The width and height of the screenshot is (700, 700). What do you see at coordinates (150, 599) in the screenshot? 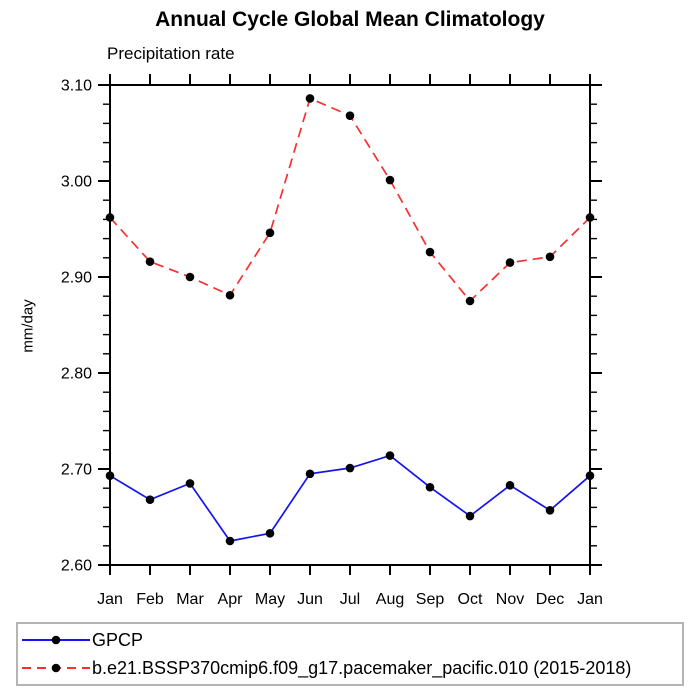
I see `x-tick-label: Feb` at bounding box center [150, 599].